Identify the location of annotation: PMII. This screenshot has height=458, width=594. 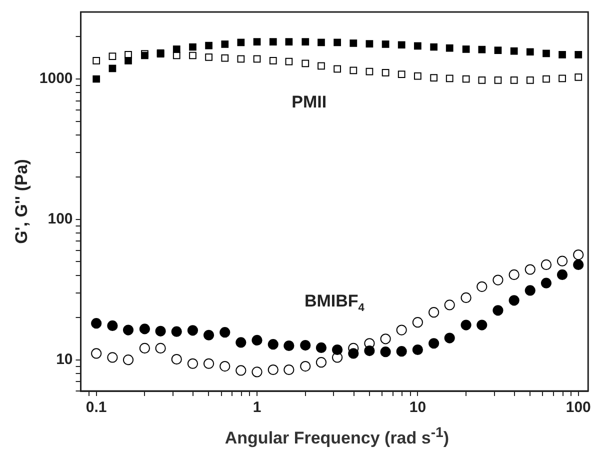
(309, 102).